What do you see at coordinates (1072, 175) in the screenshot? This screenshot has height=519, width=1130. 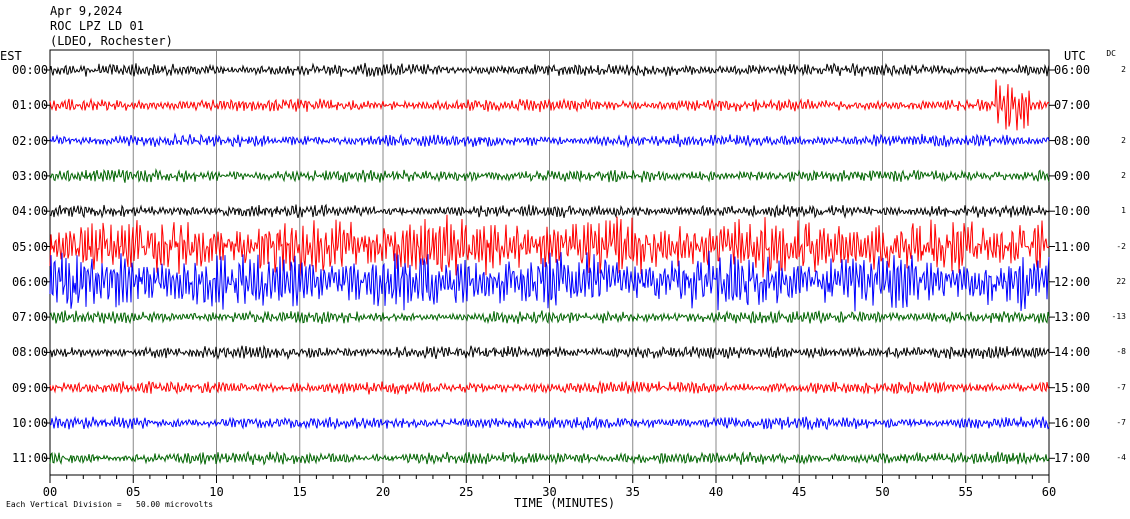 I see `utc-label: 09:00` at bounding box center [1072, 175].